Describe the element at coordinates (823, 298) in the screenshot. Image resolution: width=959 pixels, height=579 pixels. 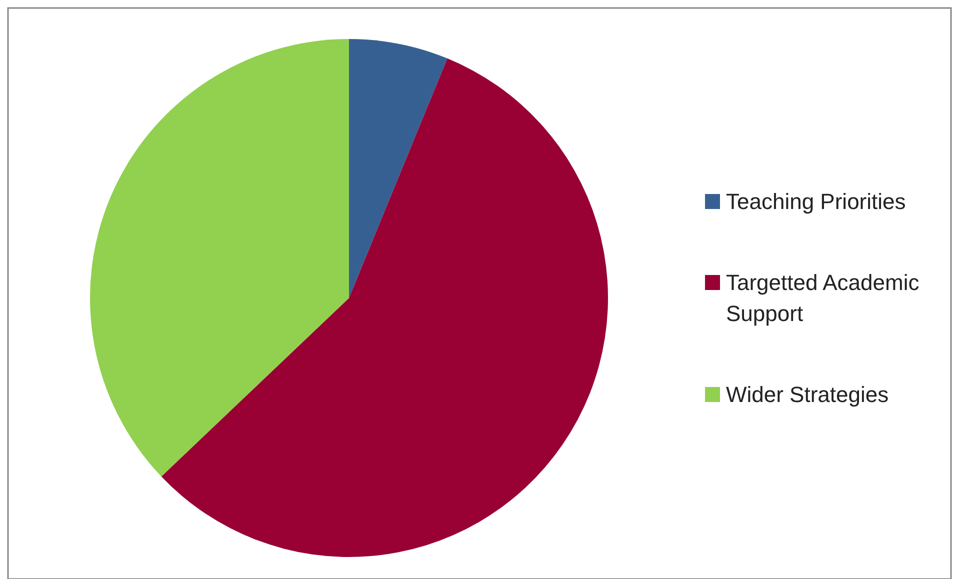
I see `legend-label: Targetted Academic Support` at that location.